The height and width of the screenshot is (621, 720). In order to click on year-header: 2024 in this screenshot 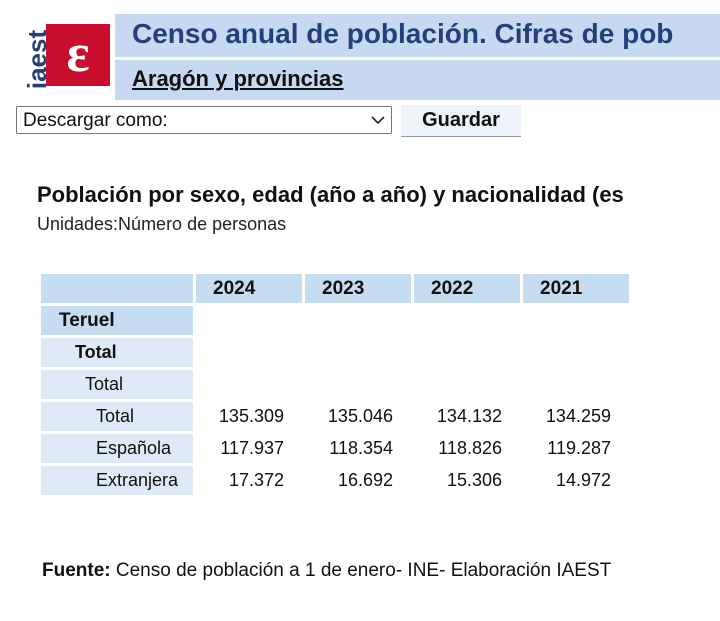, I will do `click(249, 288)`.